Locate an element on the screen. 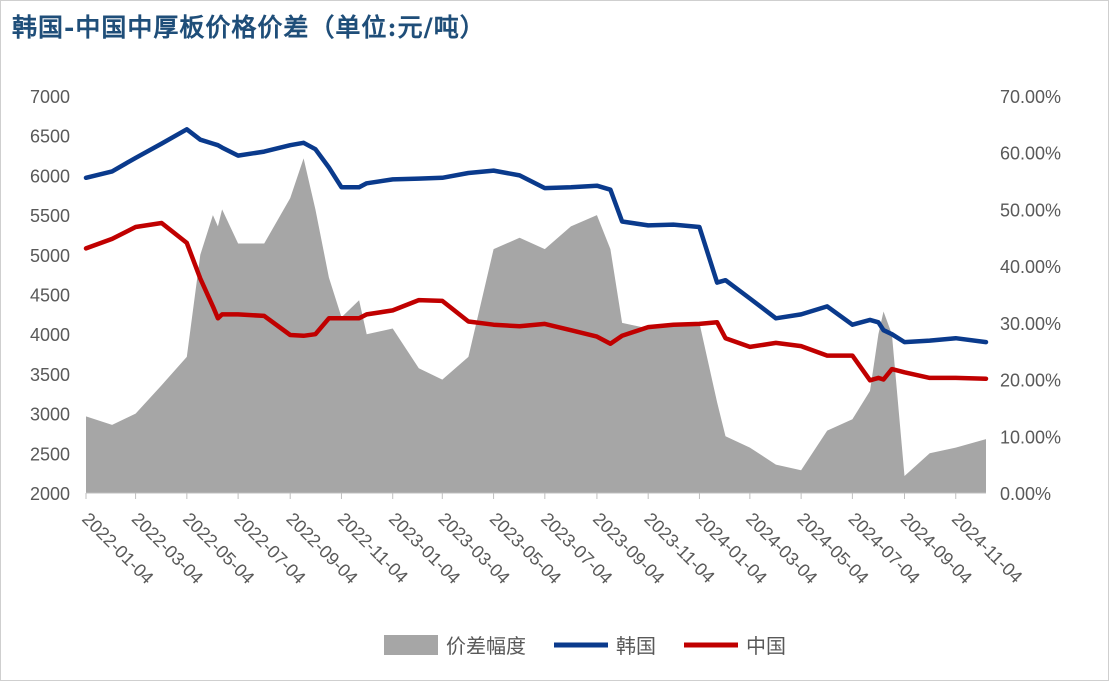  legend: 价差幅度 韩国 中国 is located at coordinates (585, 646).